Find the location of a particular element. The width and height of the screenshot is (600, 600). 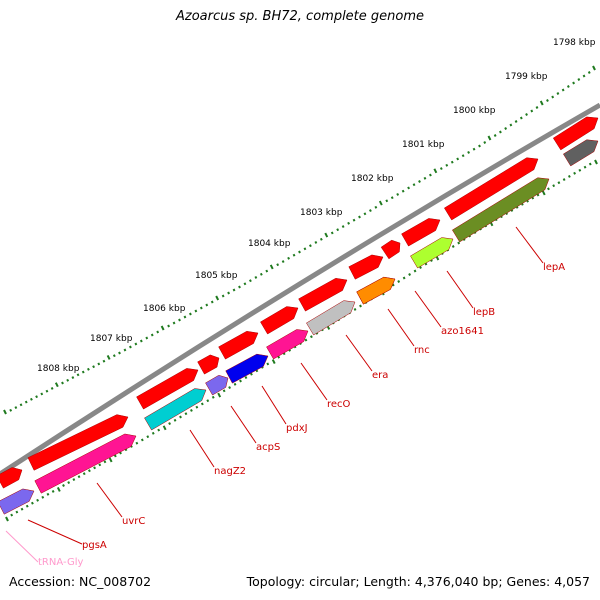

feature-label: era is located at coordinates (380, 375).